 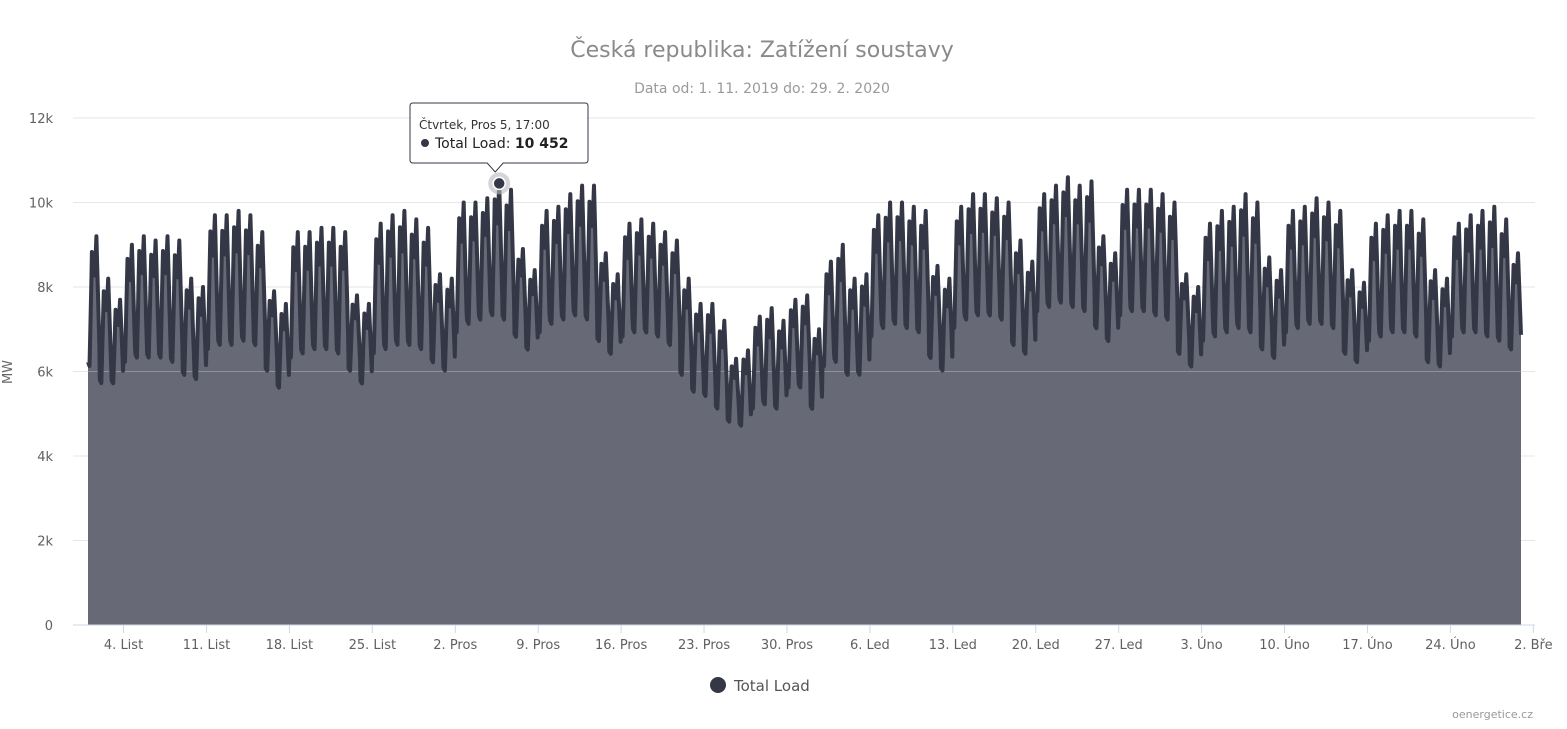 I want to click on y-tick-label: 0, so click(x=49, y=626).